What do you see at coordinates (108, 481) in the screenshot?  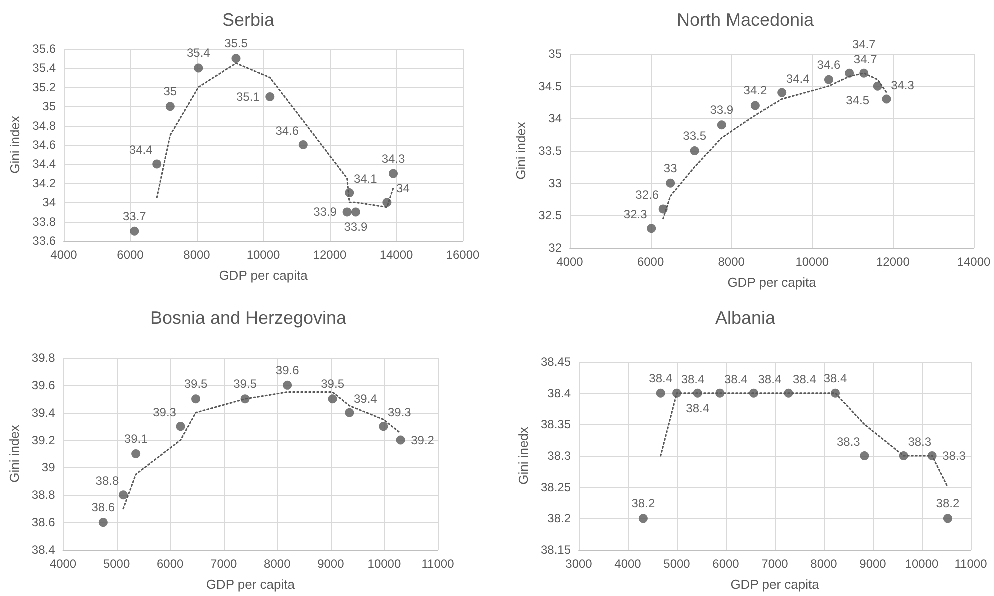 I see `data-label: 38.8` at bounding box center [108, 481].